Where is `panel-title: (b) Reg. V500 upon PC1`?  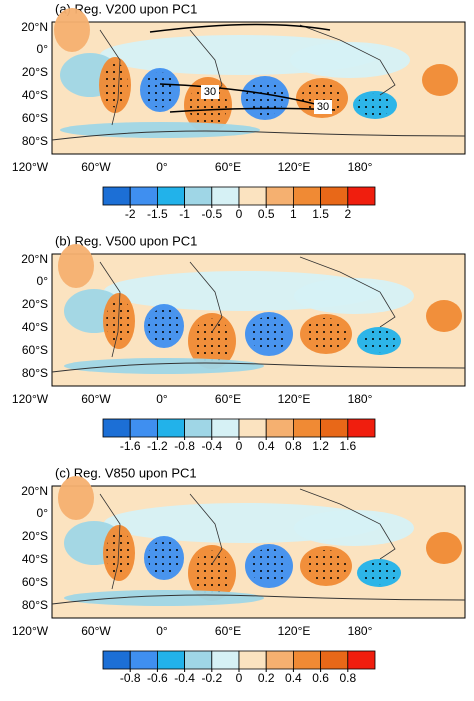
panel-title: (b) Reg. V500 upon PC1 is located at coordinates (126, 240).